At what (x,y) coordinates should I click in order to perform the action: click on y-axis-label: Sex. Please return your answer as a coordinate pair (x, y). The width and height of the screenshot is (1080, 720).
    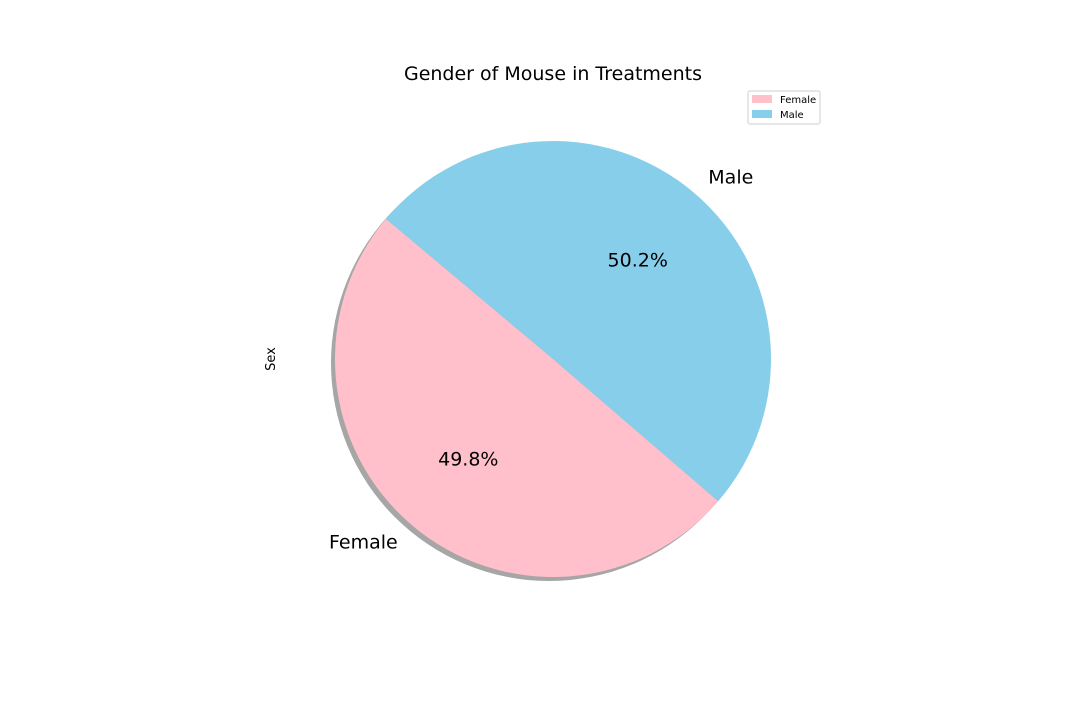
    Looking at the image, I should click on (271, 359).